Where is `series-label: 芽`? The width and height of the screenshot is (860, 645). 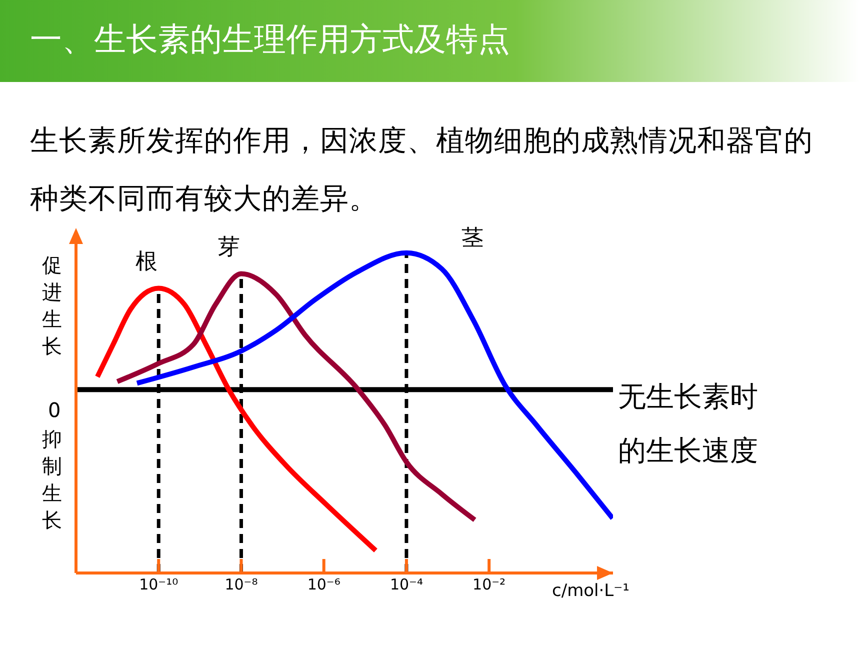
series-label: 芽 is located at coordinates (229, 247).